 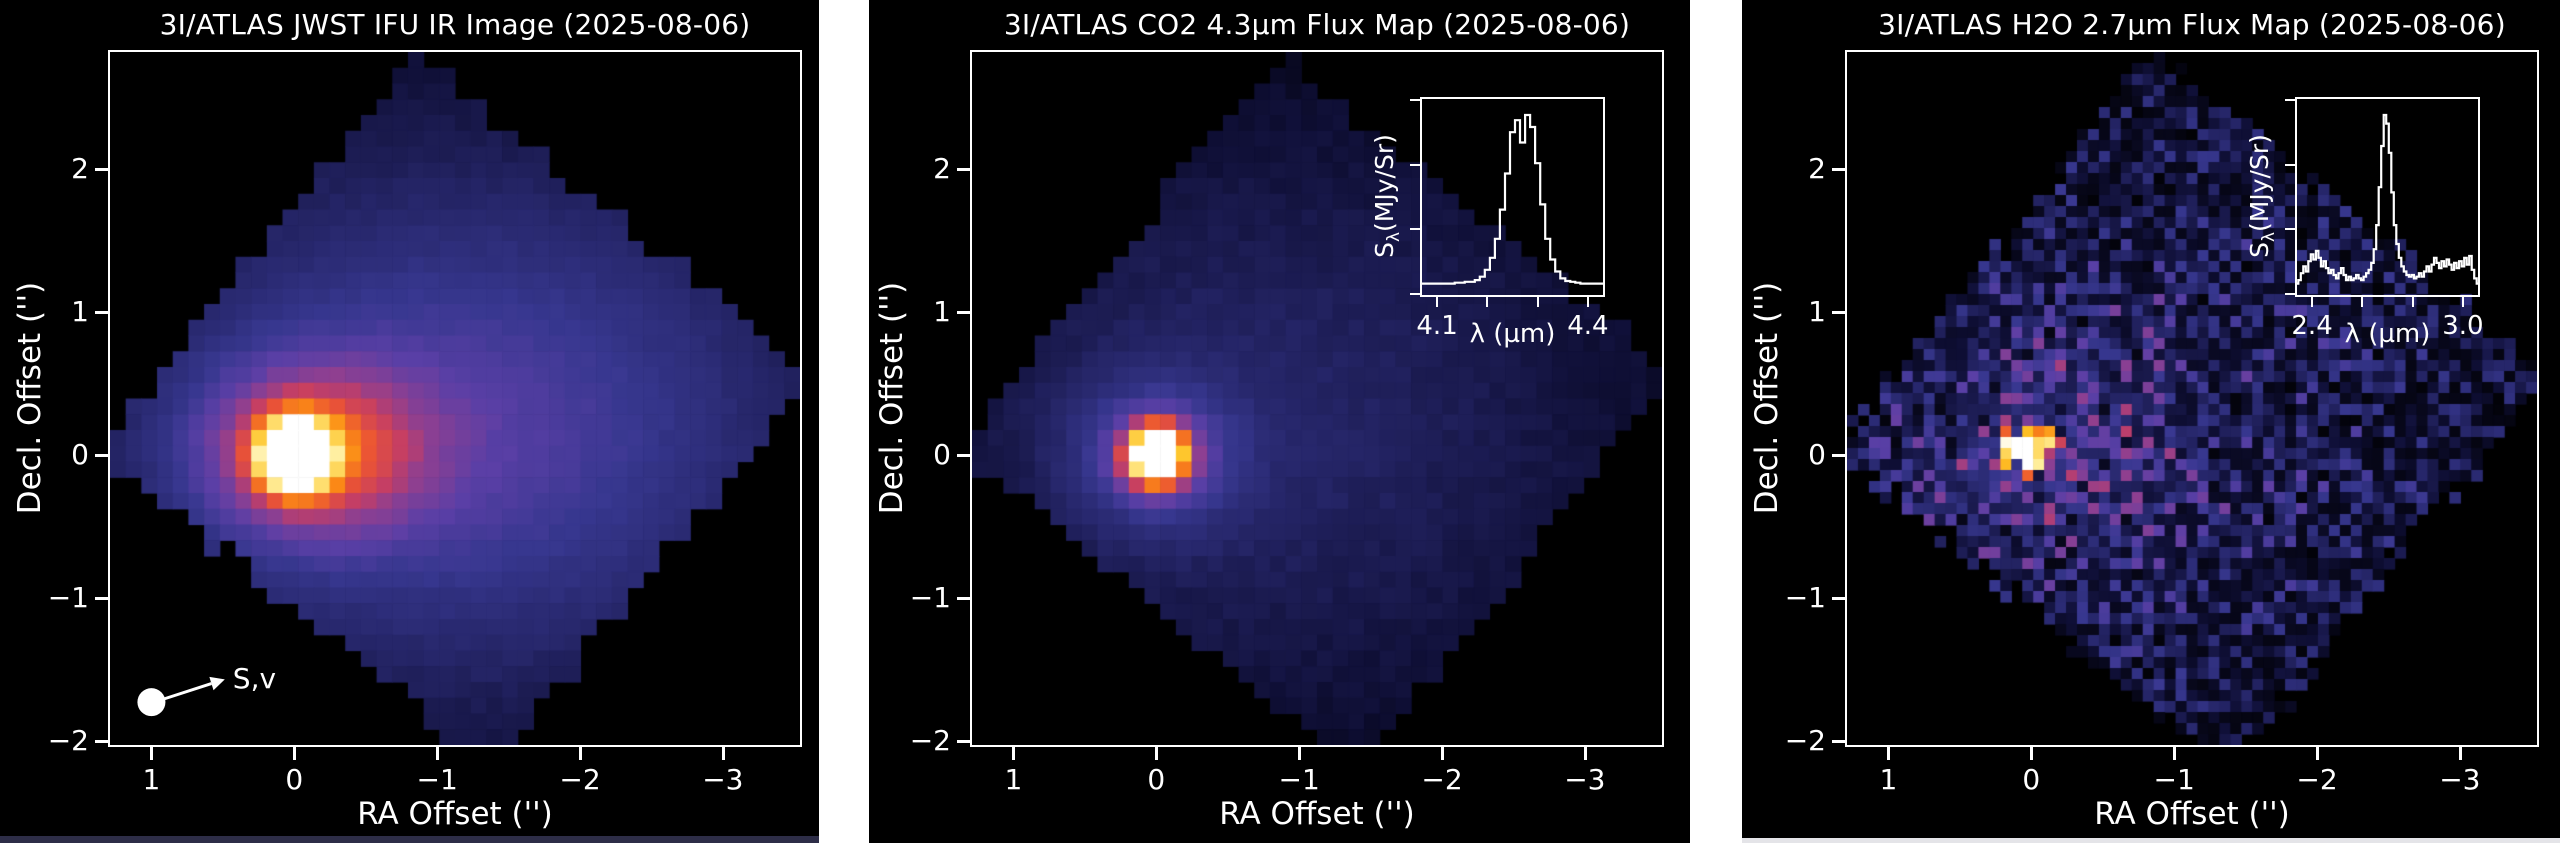 I want to click on panel-title: 3I/ATLAS H2O 2.7µm Flux Map (2025-08-06), so click(x=2192, y=24).